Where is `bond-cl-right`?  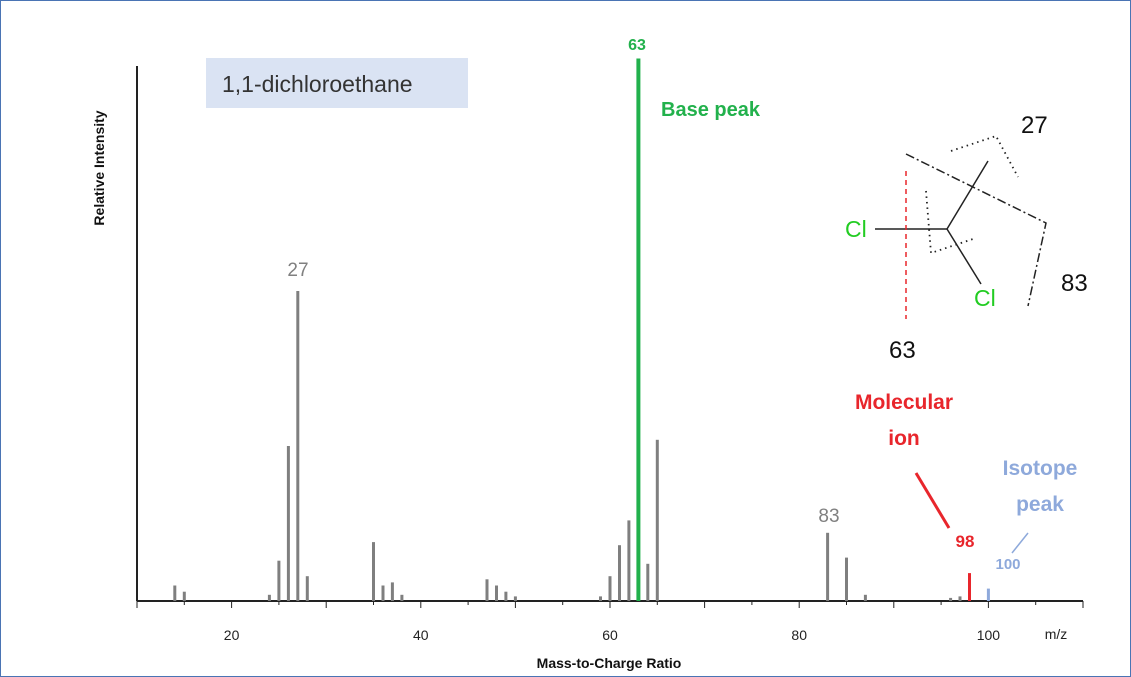
bond-cl-right is located at coordinates (964, 256).